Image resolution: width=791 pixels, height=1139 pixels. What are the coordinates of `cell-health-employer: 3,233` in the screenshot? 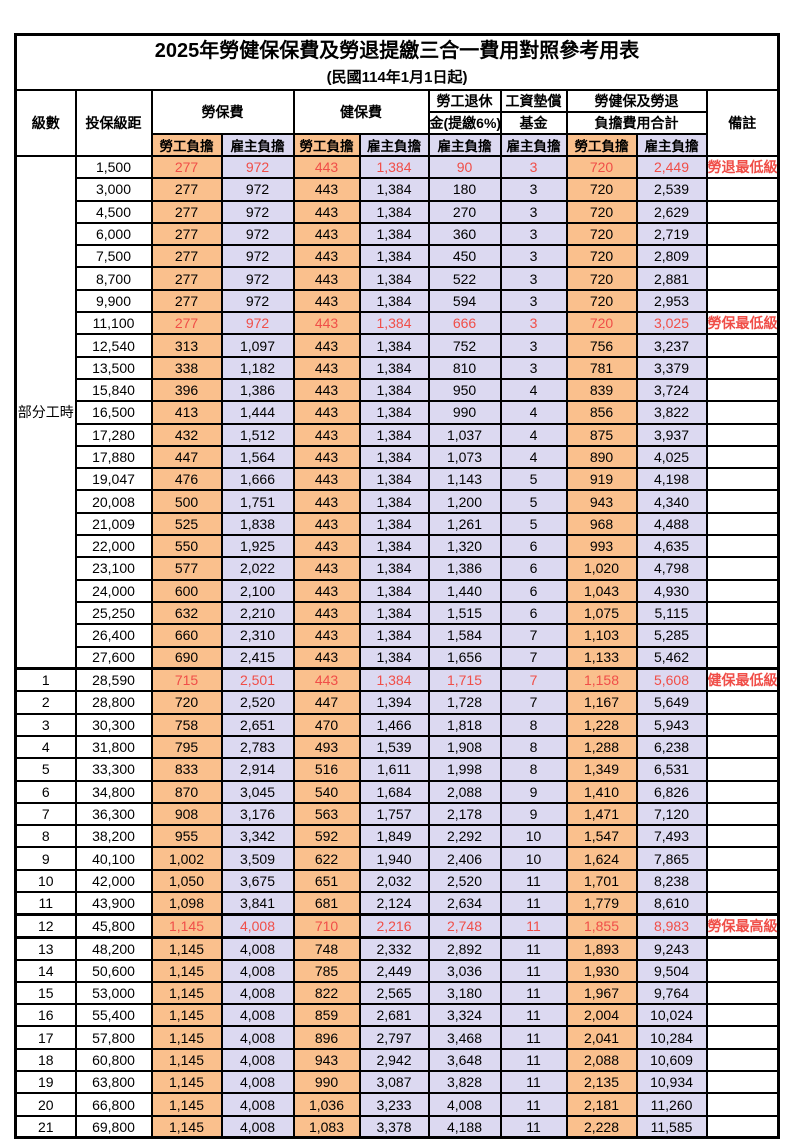 It's located at (394, 1104).